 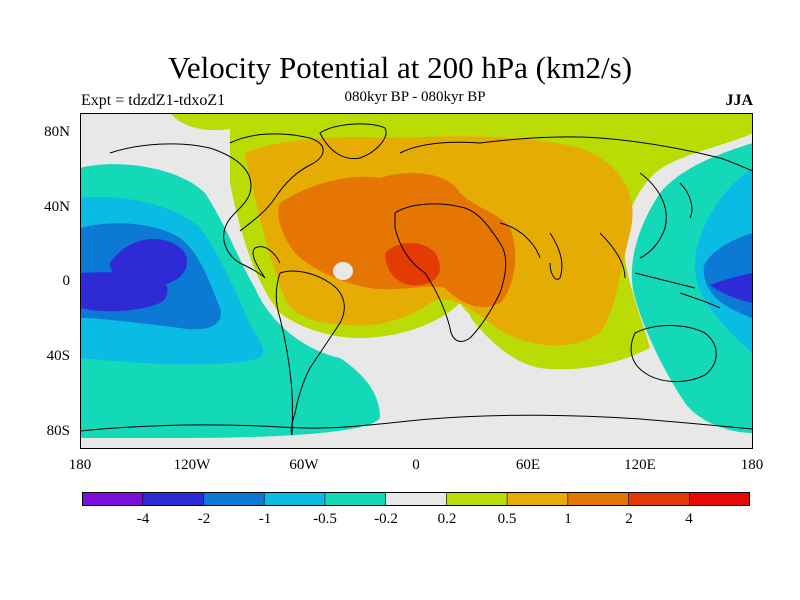 What do you see at coordinates (400, 67) in the screenshot?
I see `plot-title: Velocity Potential at 200 hPa (km2/s)` at bounding box center [400, 67].